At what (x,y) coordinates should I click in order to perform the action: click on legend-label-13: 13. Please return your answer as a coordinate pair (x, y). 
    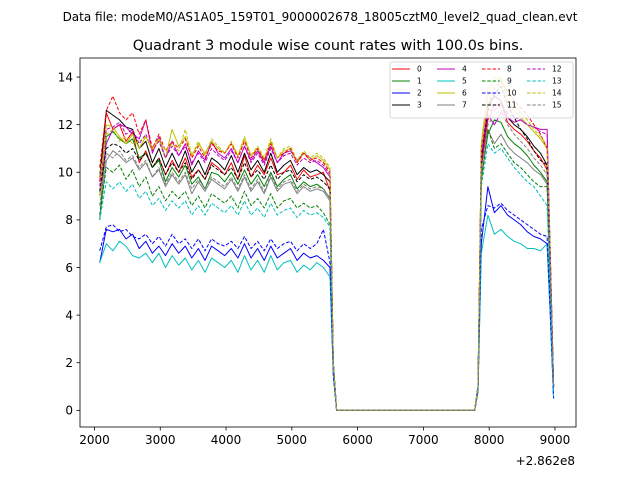
    Looking at the image, I should click on (557, 81).